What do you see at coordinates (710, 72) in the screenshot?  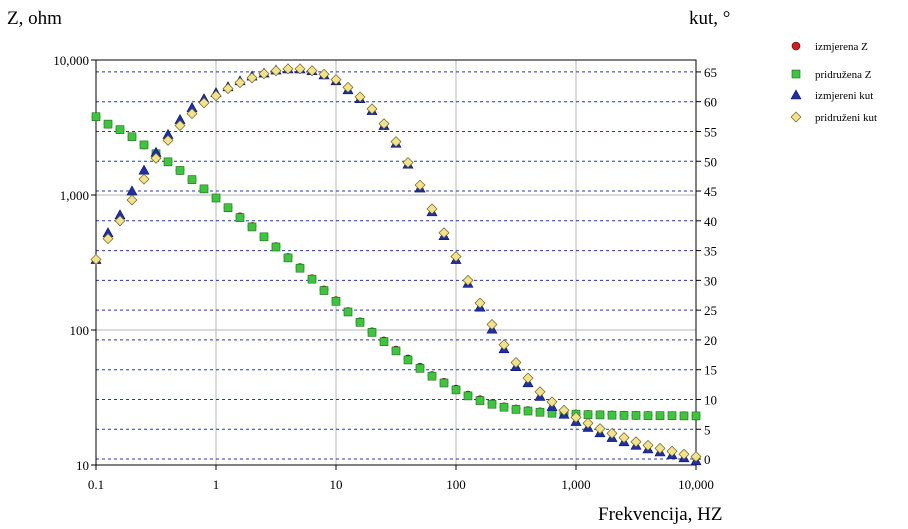 I see `y-right-tick-label: 65` at bounding box center [710, 72].